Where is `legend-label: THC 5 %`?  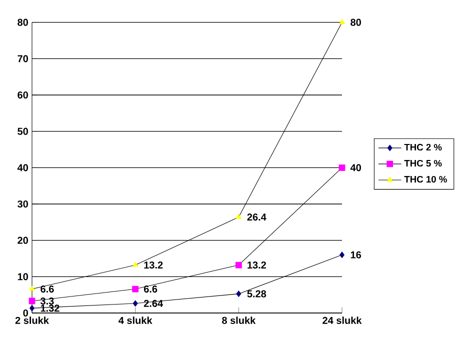
legend-label: THC 5 % is located at coordinates (423, 163).